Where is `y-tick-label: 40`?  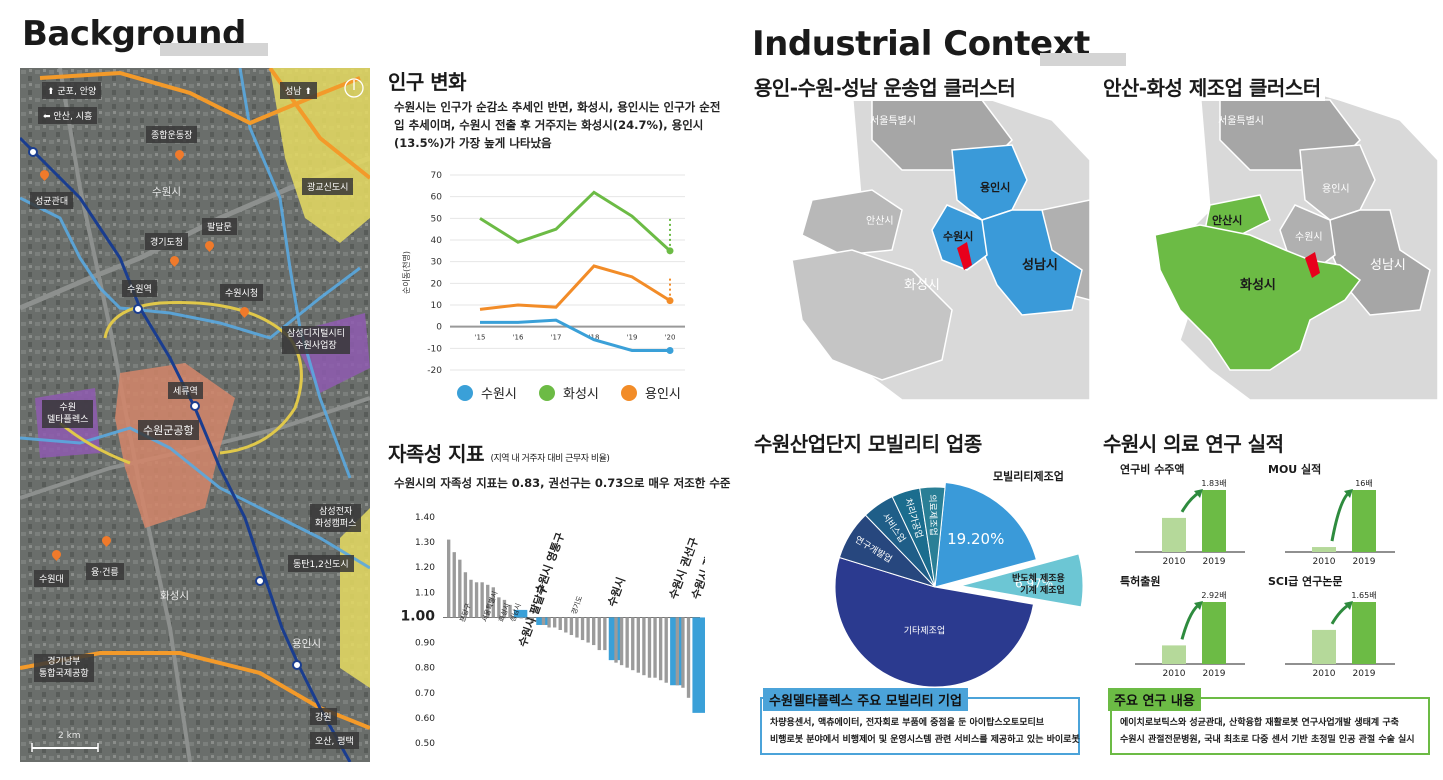
y-tick-label: 40 is located at coordinates (437, 241).